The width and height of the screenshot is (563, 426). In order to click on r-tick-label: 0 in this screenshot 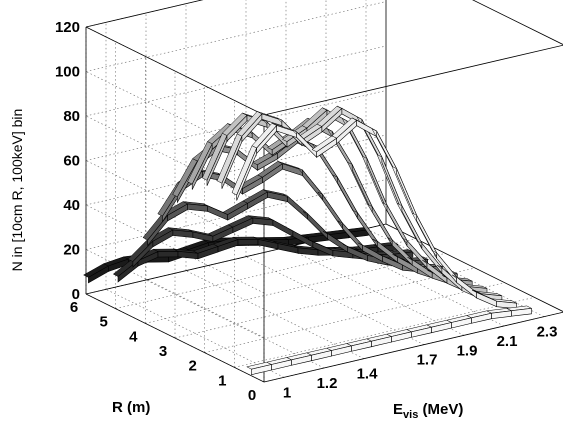, I will do `click(252, 395)`.